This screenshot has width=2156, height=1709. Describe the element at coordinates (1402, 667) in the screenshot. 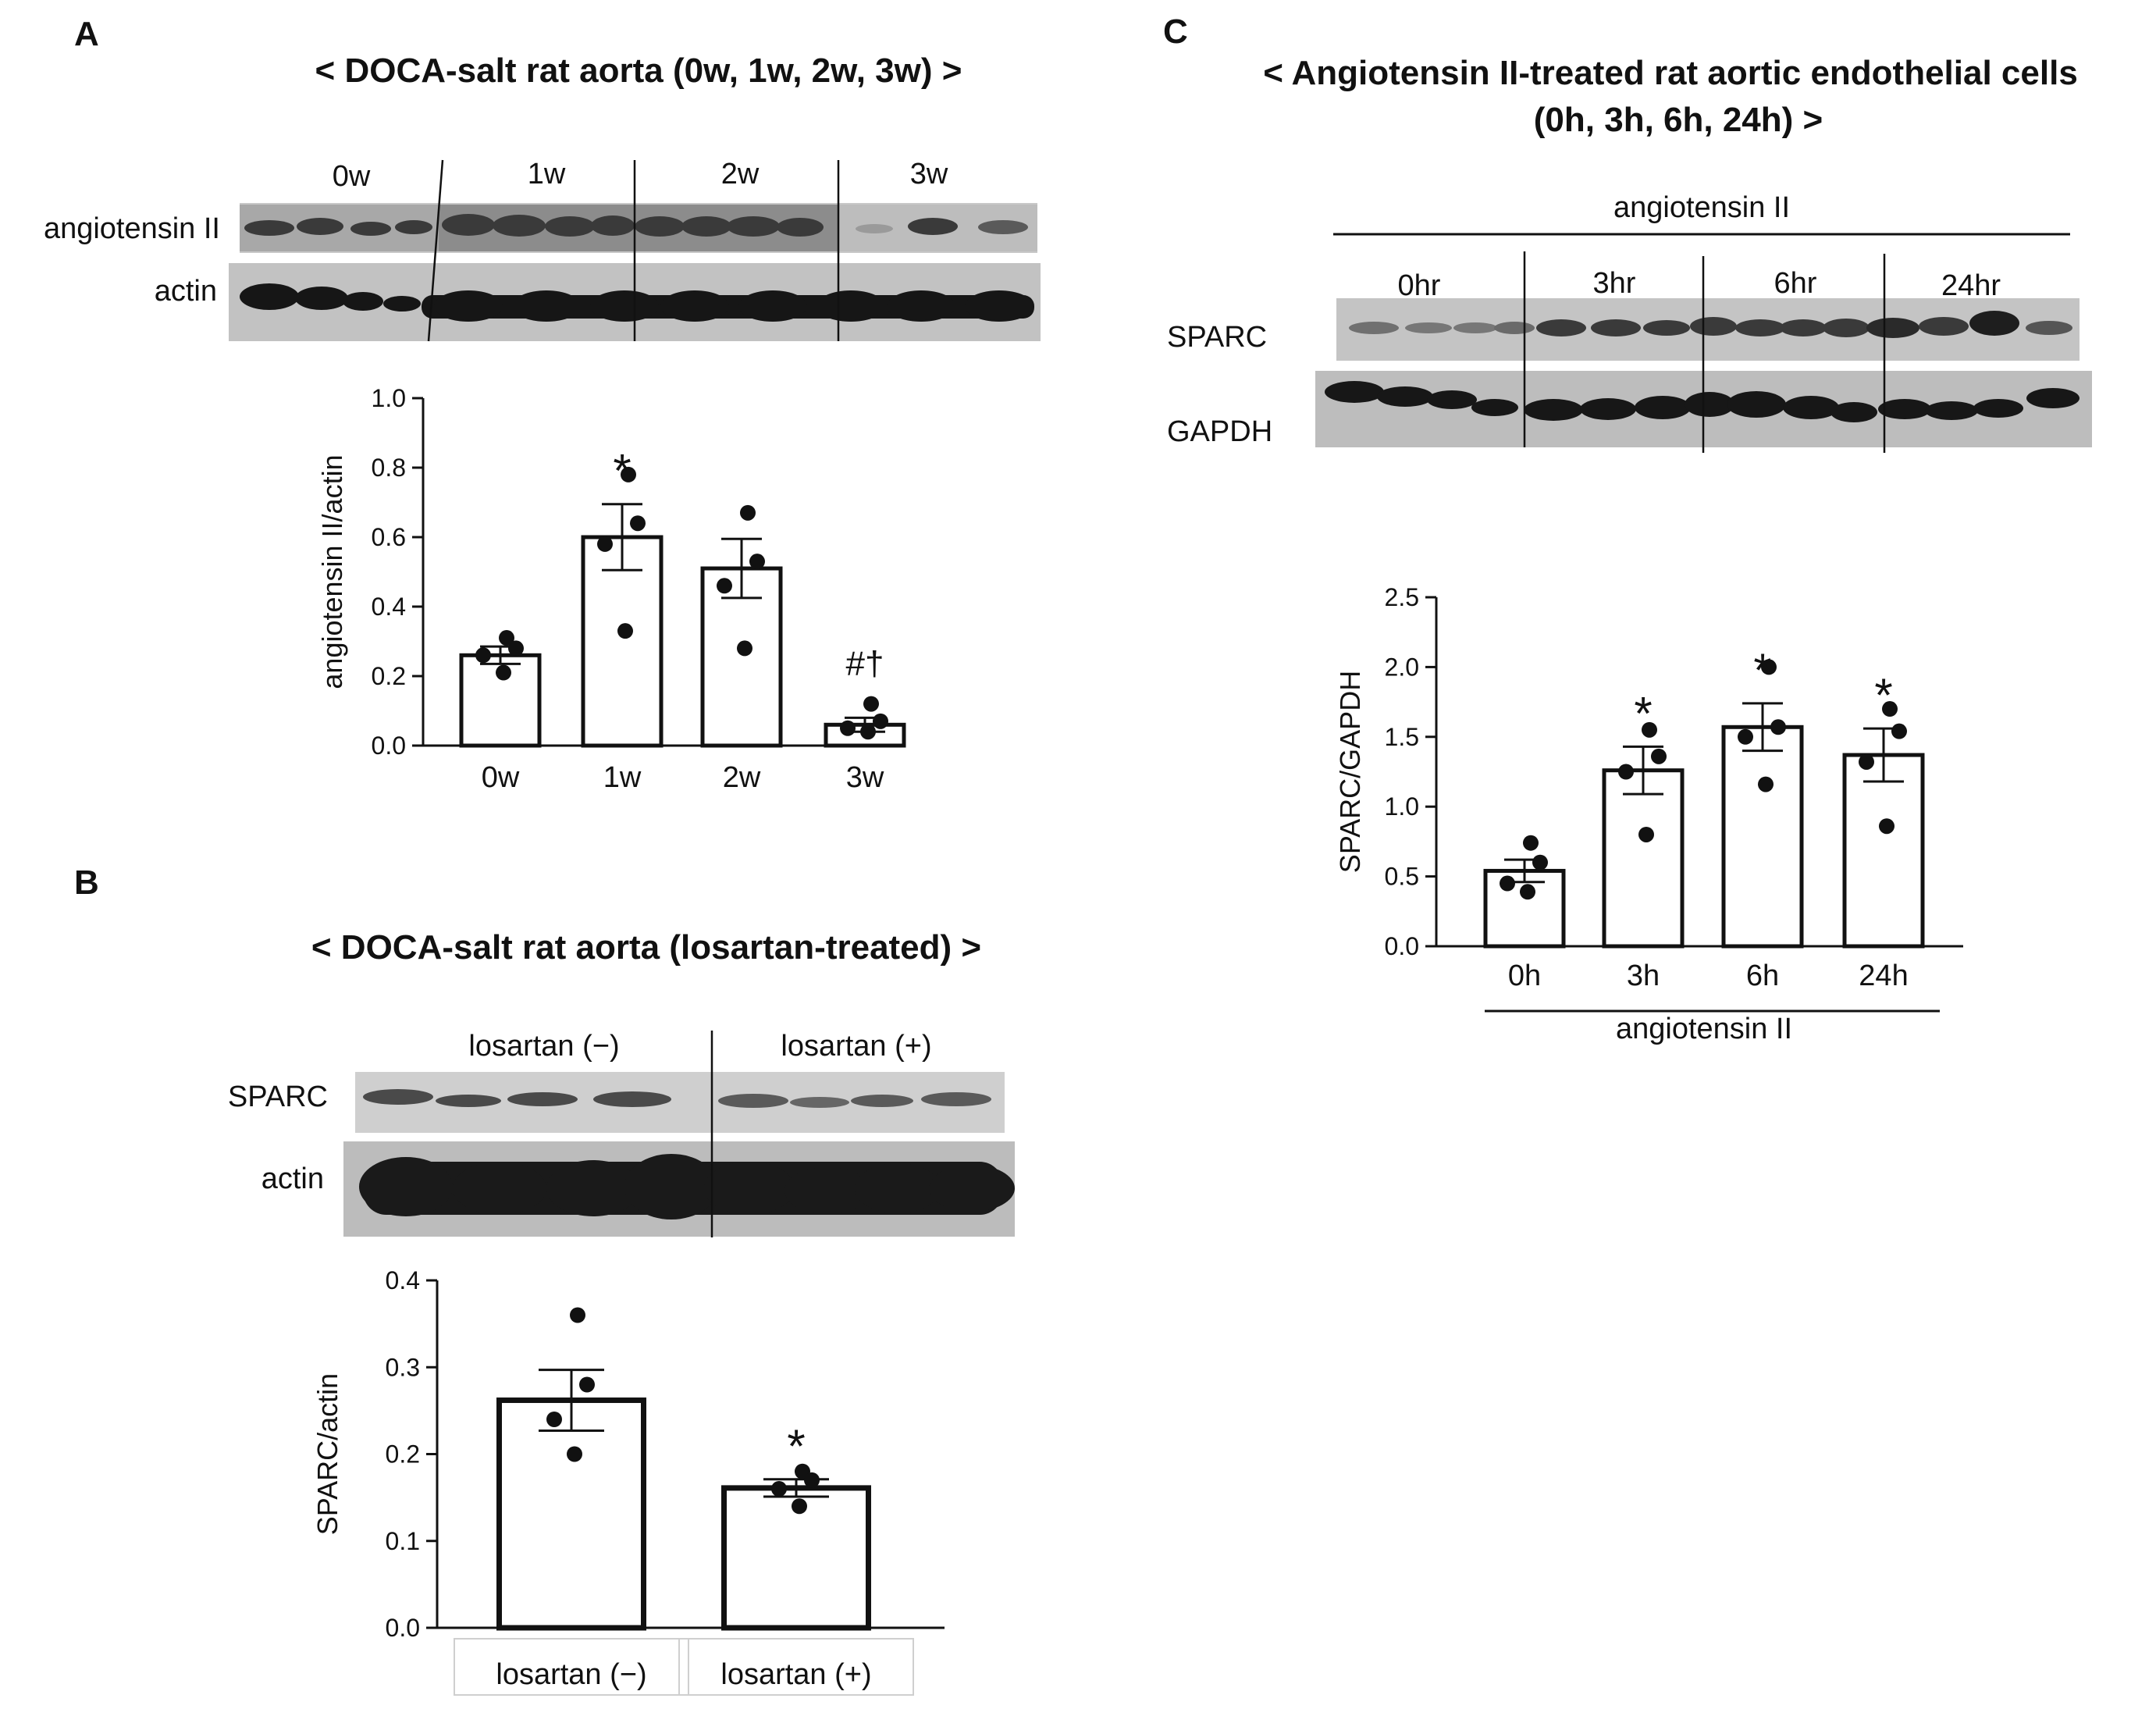

I see `panel-c-y-tick-label: 2.0` at that location.